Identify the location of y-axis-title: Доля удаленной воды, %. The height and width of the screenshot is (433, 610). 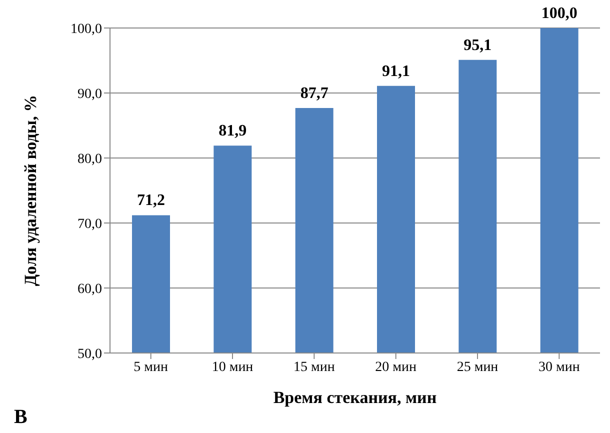
(30, 190).